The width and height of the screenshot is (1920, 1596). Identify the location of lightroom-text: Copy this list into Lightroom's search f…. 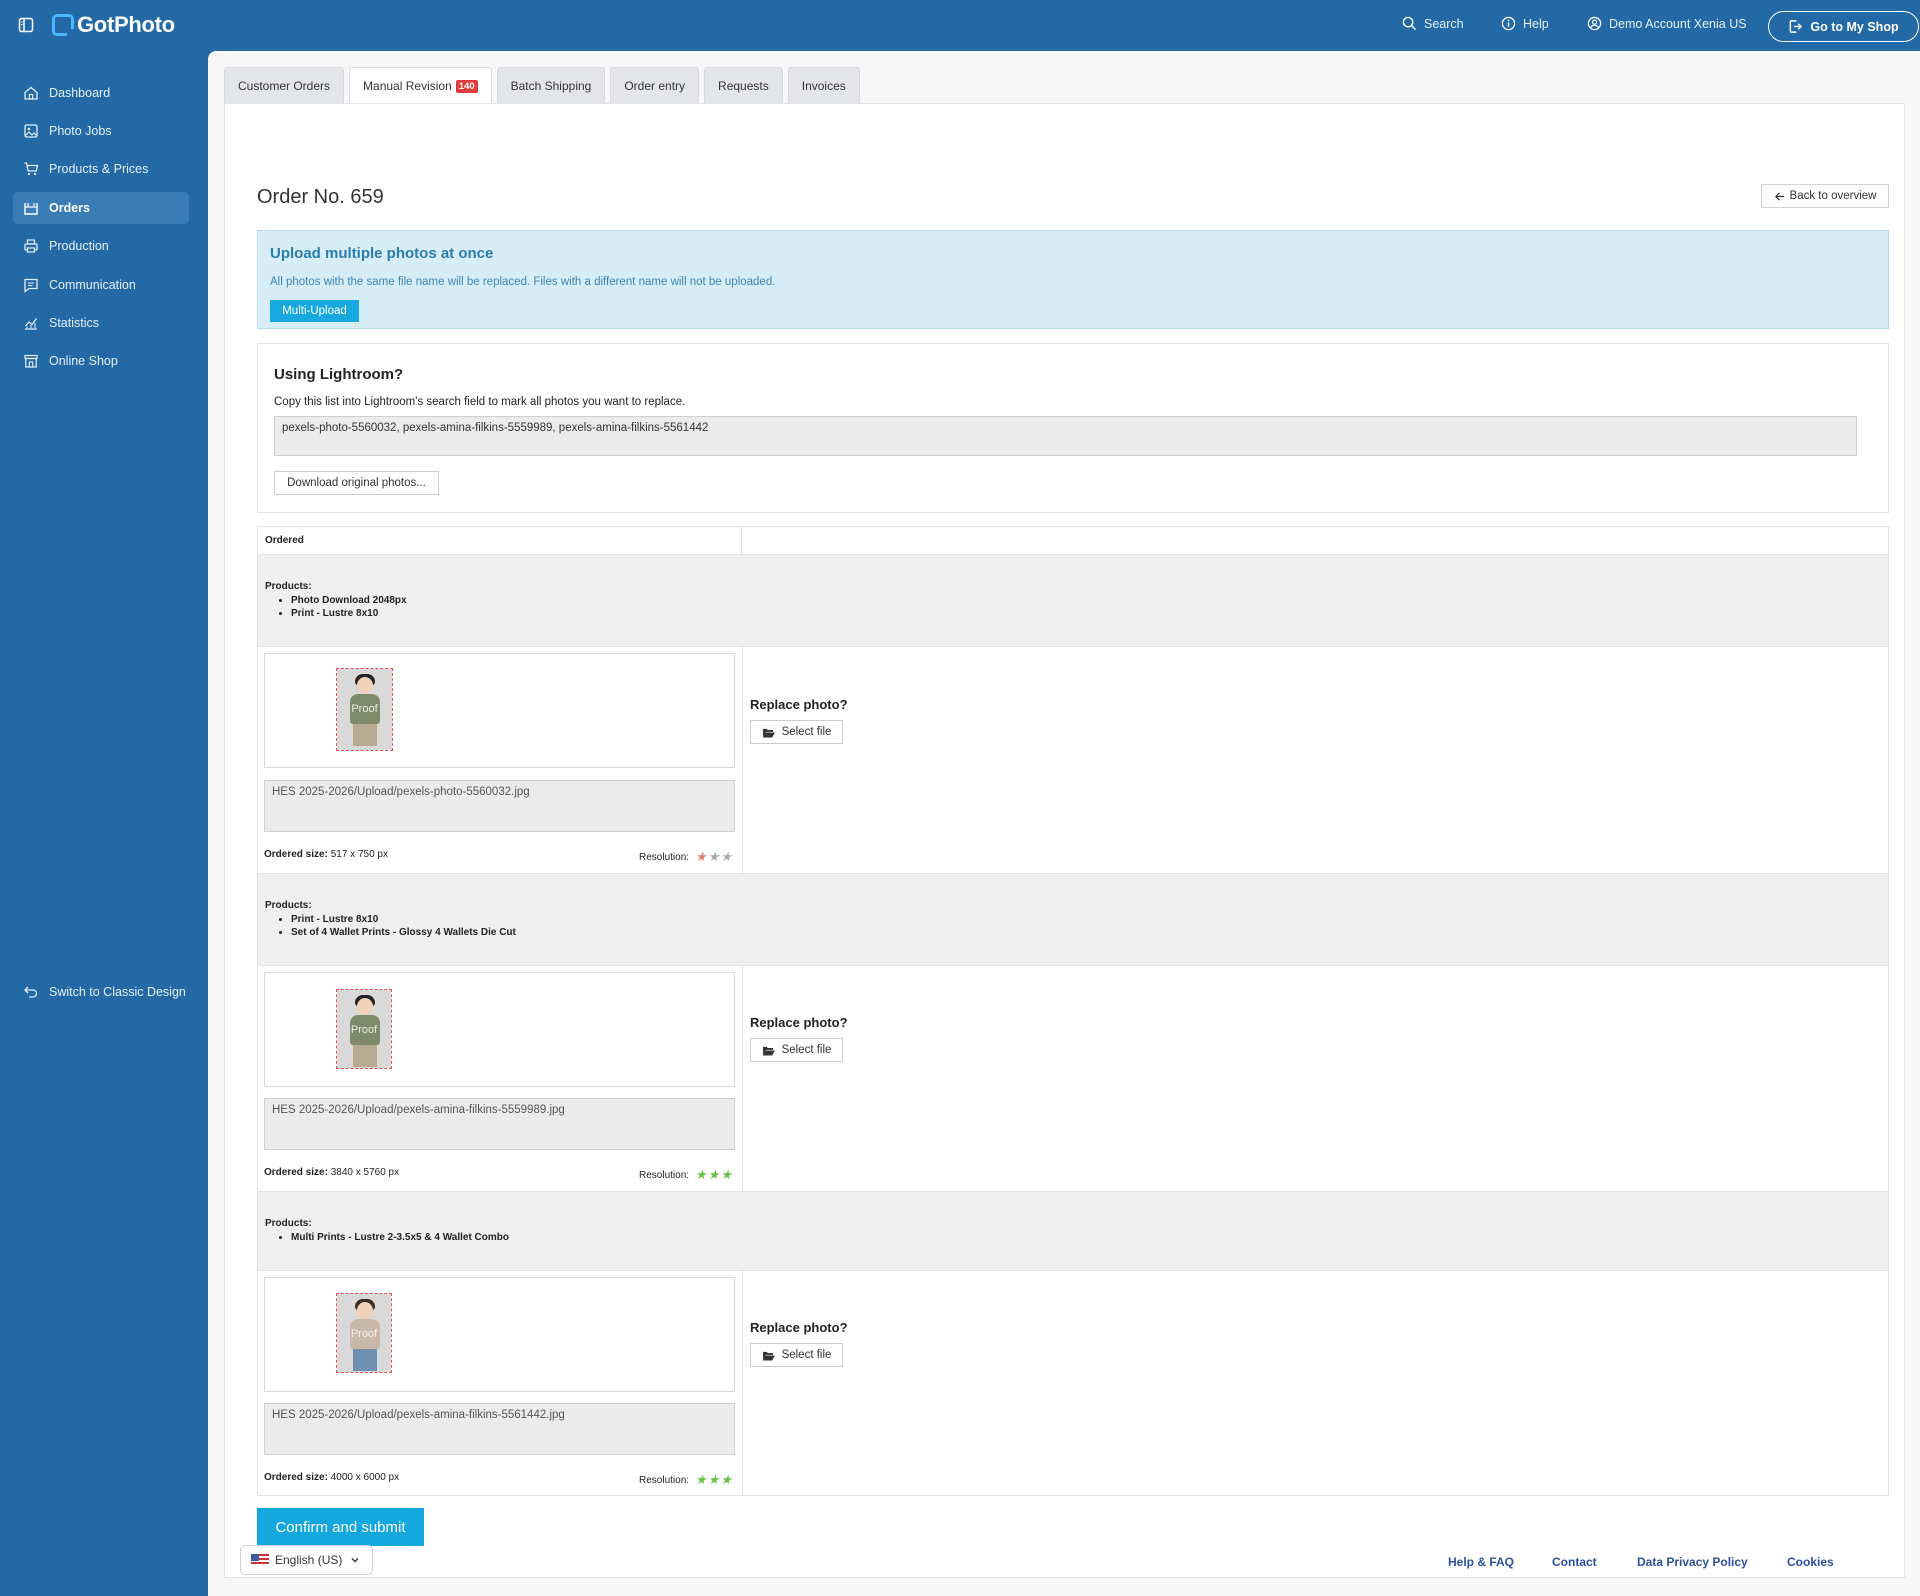
(480, 402).